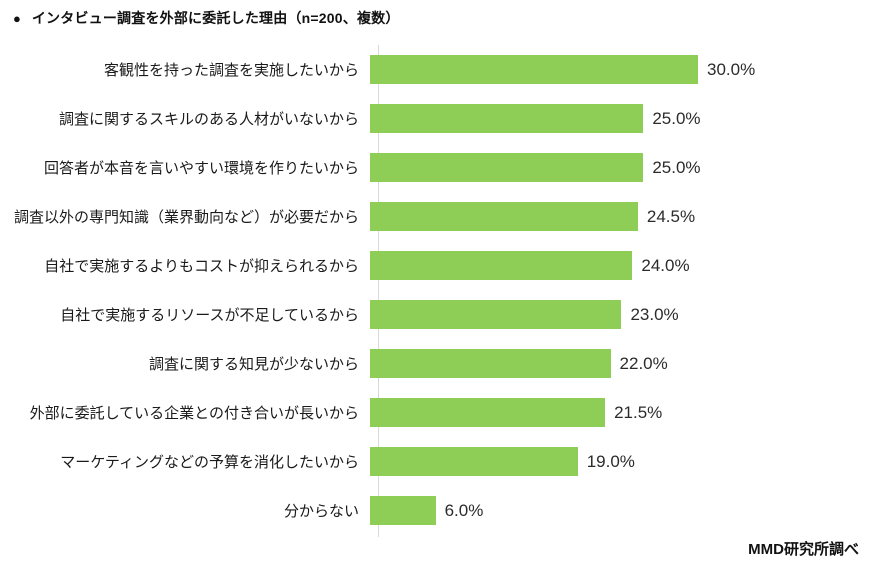 This screenshot has height=566, width=870. I want to click on category-label: 調査に関するスキルのある人材がいないから, so click(208, 119).